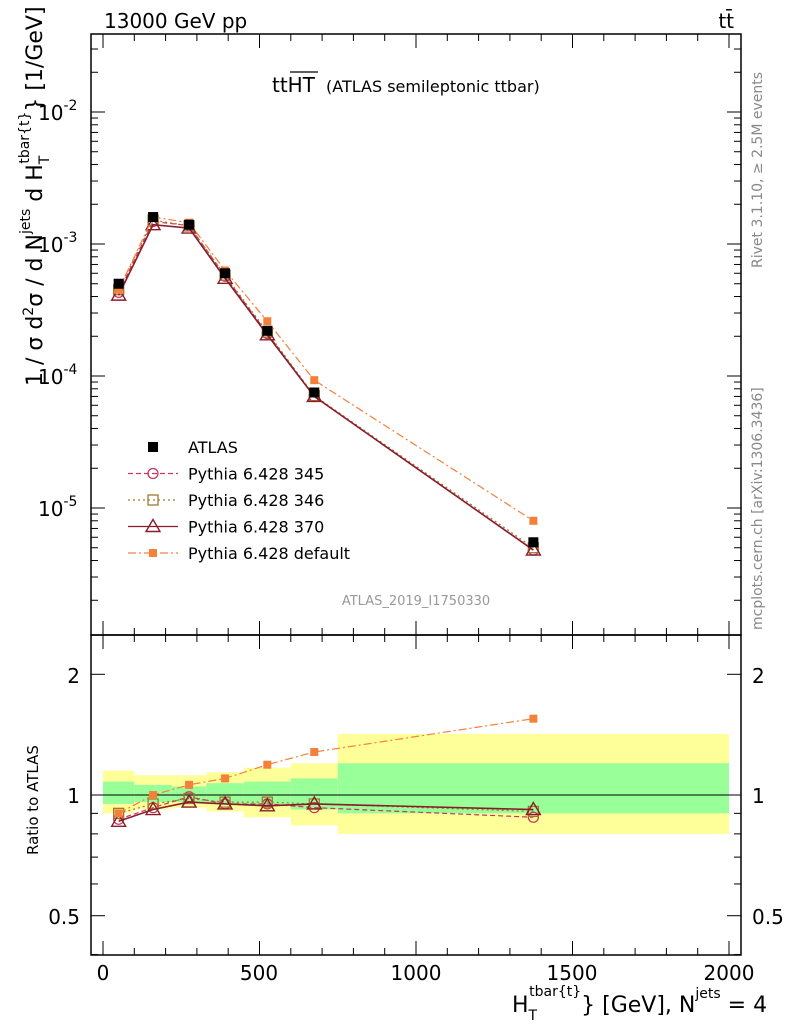  What do you see at coordinates (35, 196) in the screenshot?
I see `y-axis-label: 1 / σ d2σ / d Njets d HTtbar{t}} [1/GeV]` at bounding box center [35, 196].